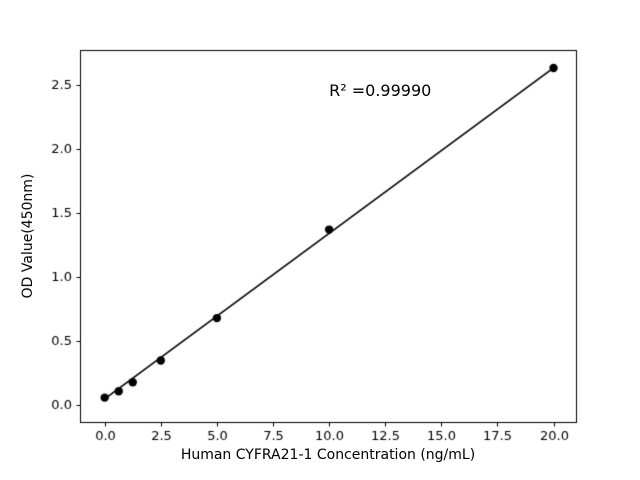  What do you see at coordinates (28, 236) in the screenshot?
I see `y-axis-label: OD Value(450nm)` at bounding box center [28, 236].